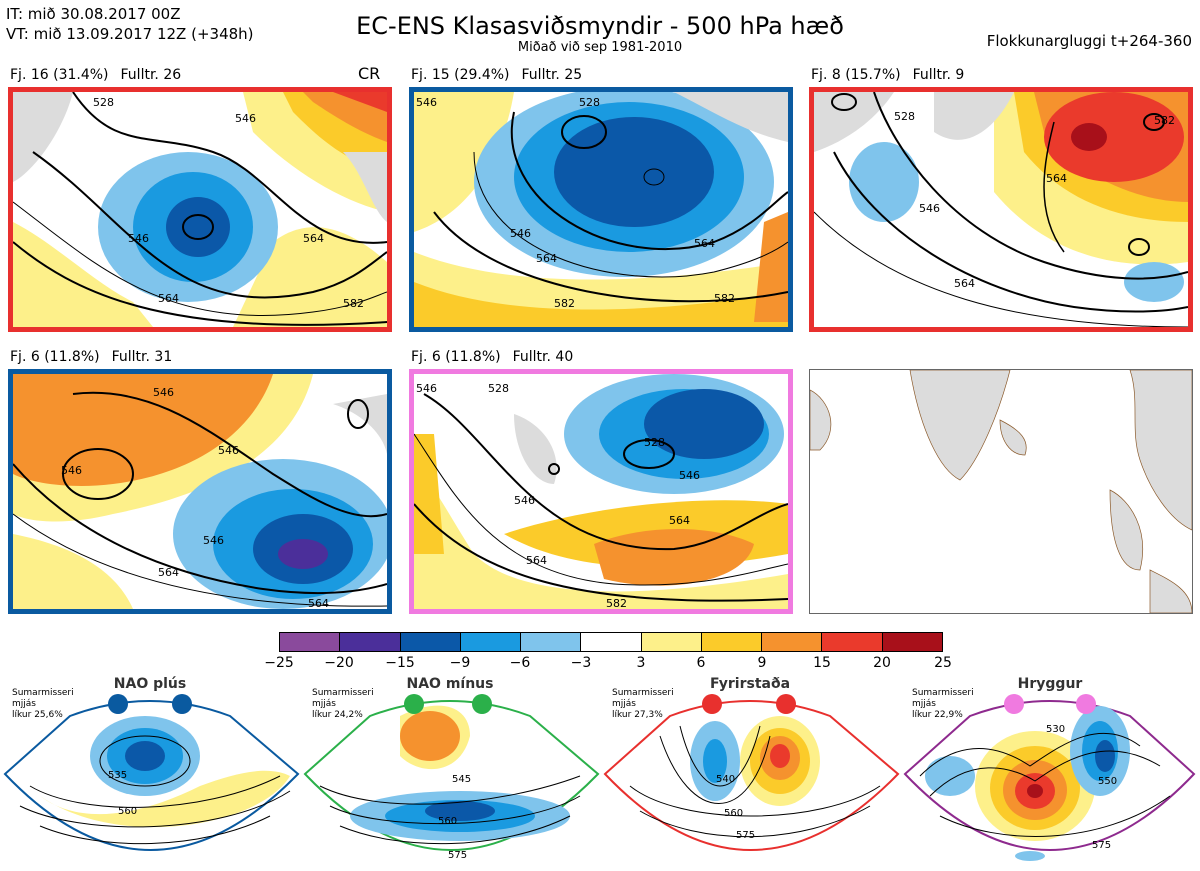 This screenshot has height=871, width=1200. I want to click on anomaly-colorbar, so click(611, 642).